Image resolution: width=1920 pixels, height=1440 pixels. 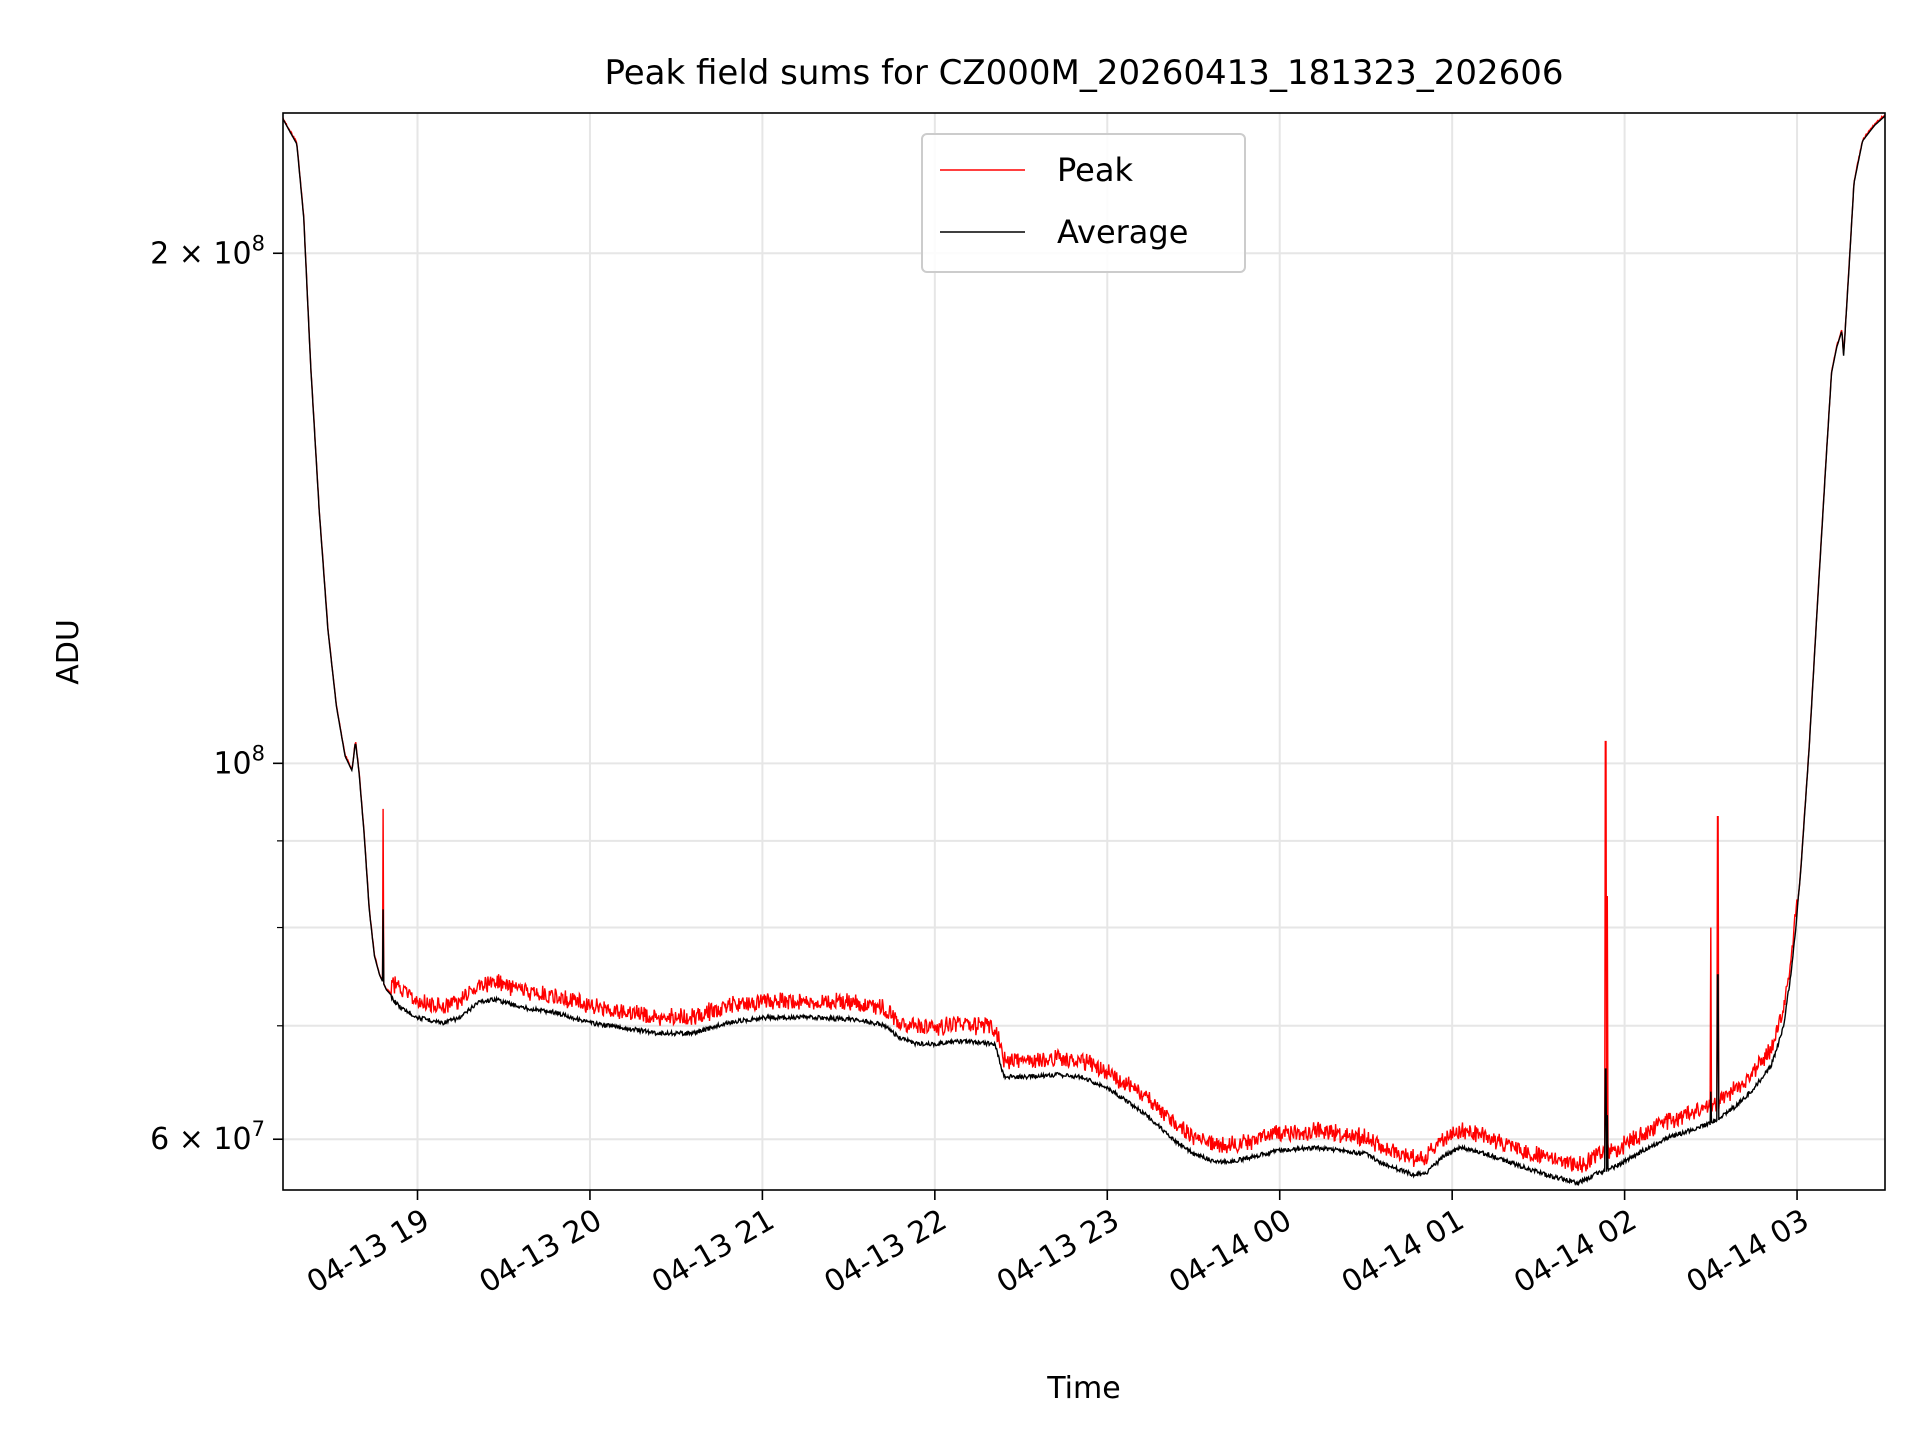 I want to click on y-tick-base: 10, so click(x=232, y=763).